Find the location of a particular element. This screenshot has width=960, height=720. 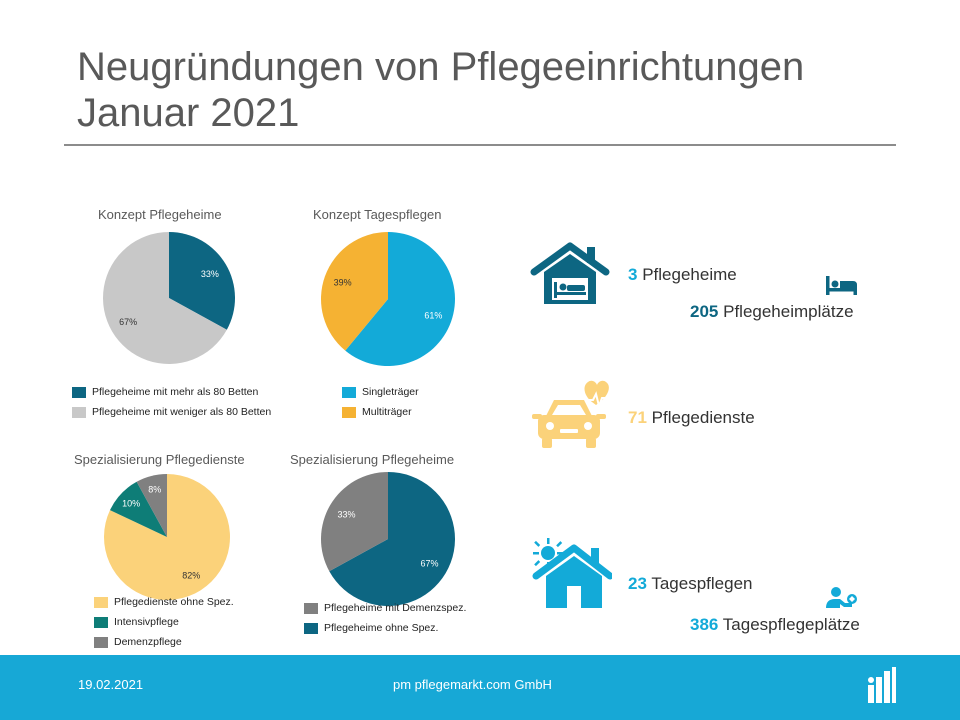

legend-label: Intensivpflege is located at coordinates (146, 622).